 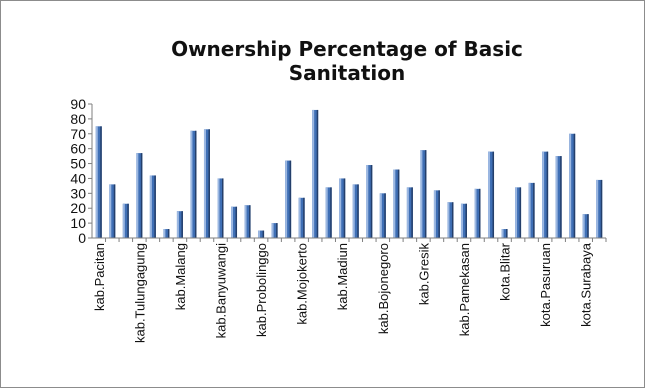 What do you see at coordinates (78, 149) in the screenshot?
I see `y-tick-label: 60` at bounding box center [78, 149].